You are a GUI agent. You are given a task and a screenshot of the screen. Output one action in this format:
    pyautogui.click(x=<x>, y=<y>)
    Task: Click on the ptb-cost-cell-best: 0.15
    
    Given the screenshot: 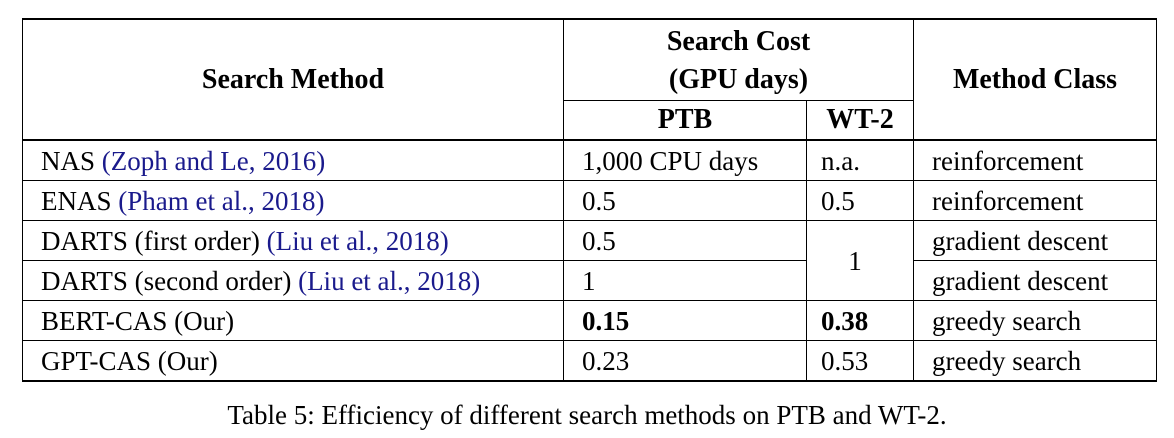 What is the action you would take?
    pyautogui.click(x=685, y=320)
    